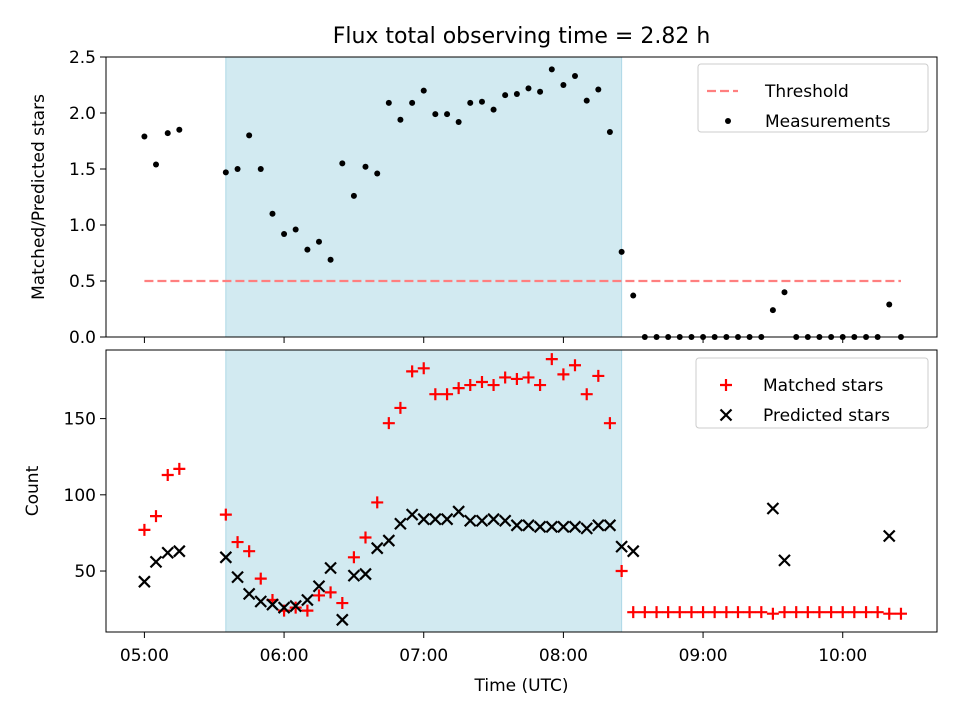  I want to click on top-y-tick-label: 1.5, so click(82, 170).